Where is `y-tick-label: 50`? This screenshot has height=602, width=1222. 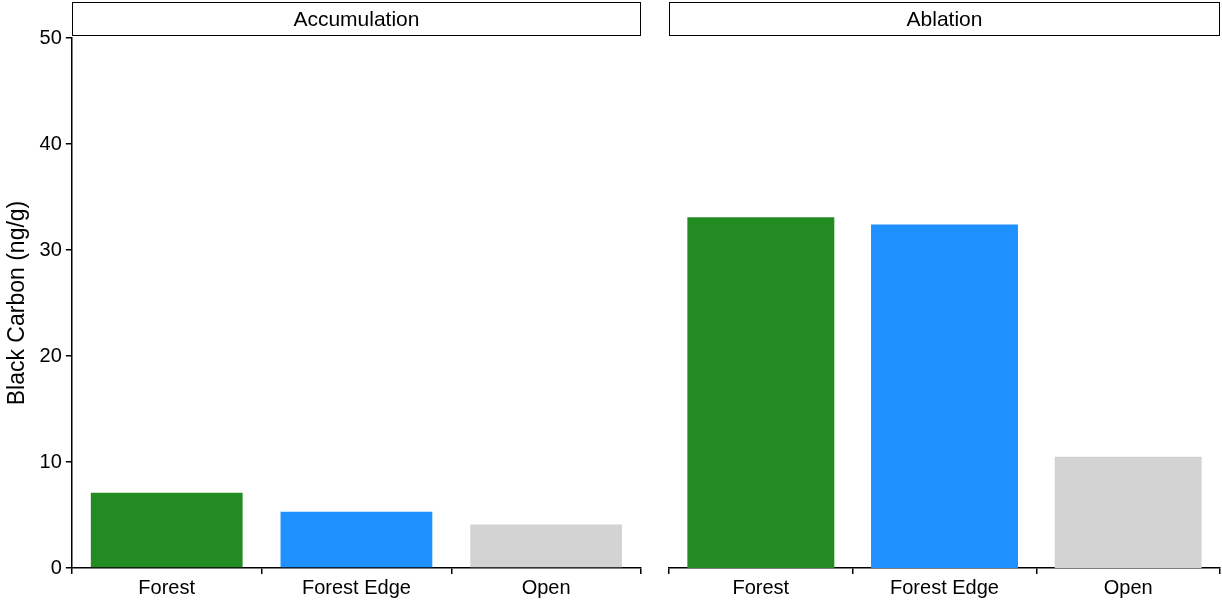
y-tick-label: 50 is located at coordinates (50, 36).